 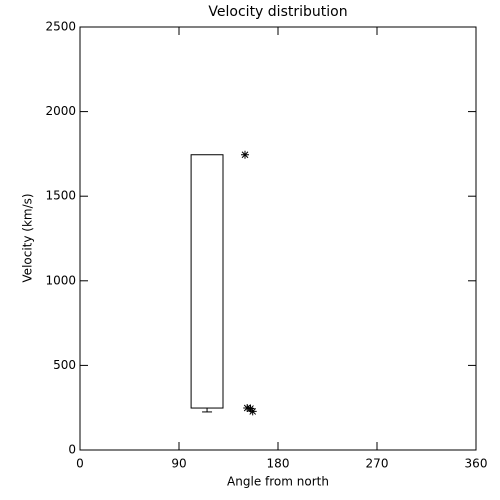 What do you see at coordinates (64, 365) in the screenshot?
I see `y-tick-label: 500` at bounding box center [64, 365].